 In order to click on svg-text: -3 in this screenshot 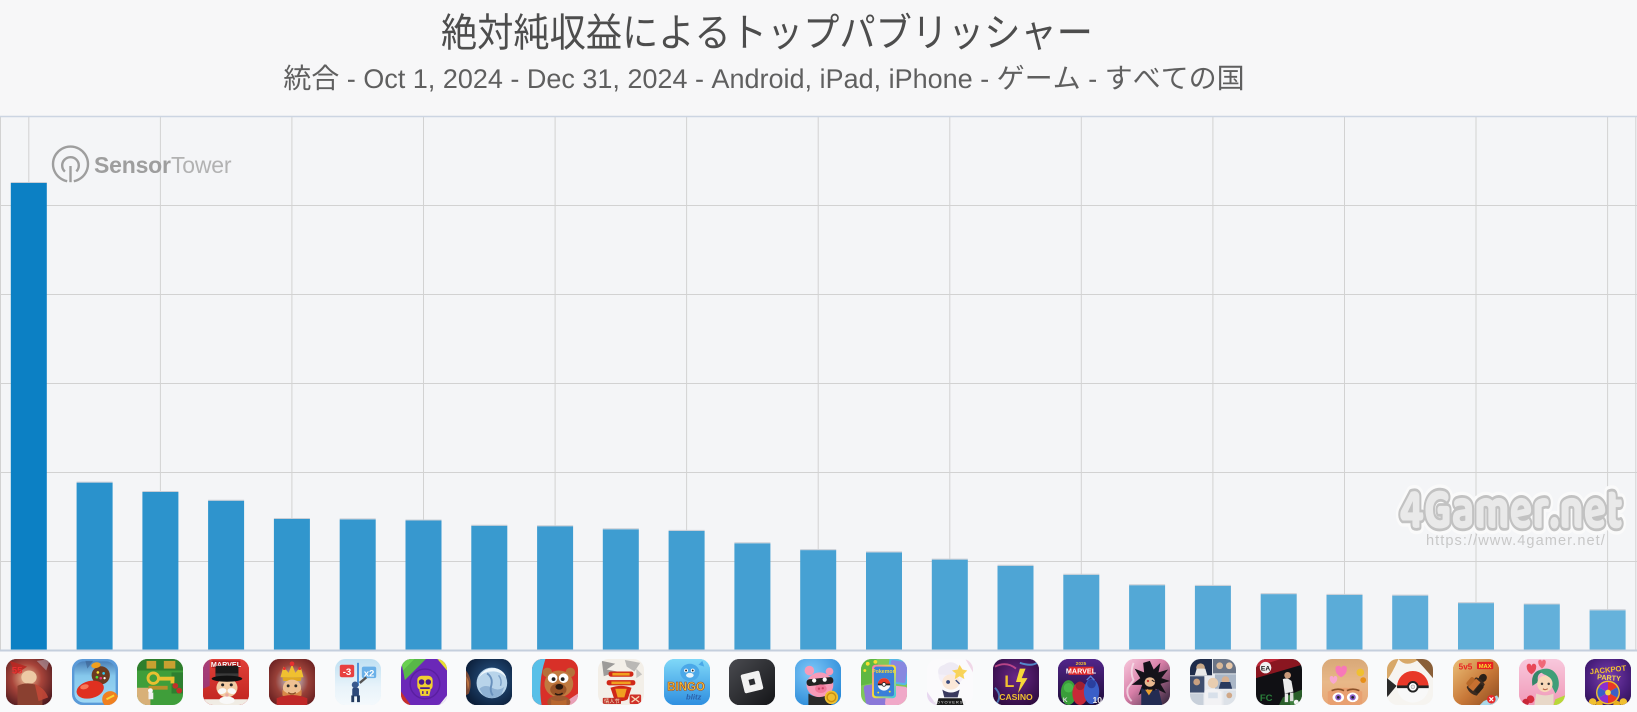, I will do `click(346, 671)`.